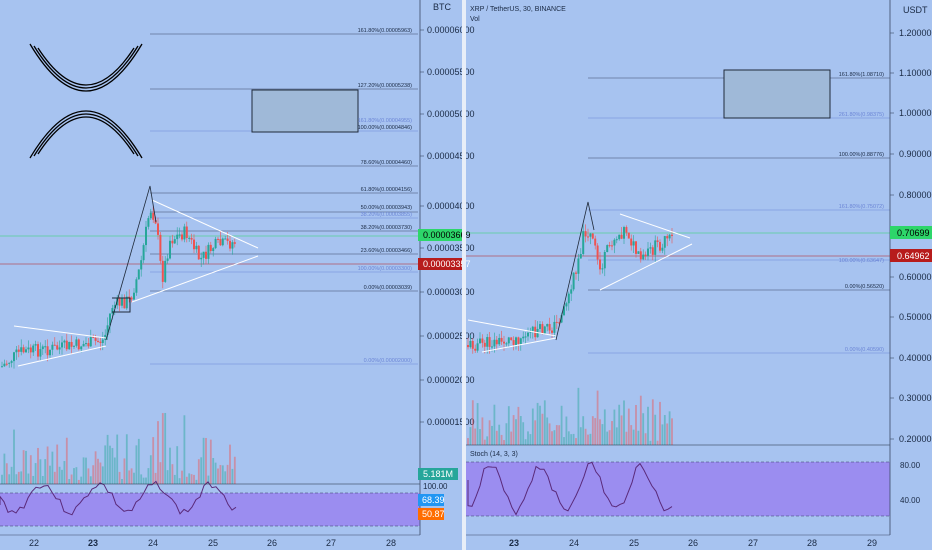  Describe the element at coordinates (385, 86) in the screenshot. I see `left-fib-label: 127.20%(0.00005238)` at that location.